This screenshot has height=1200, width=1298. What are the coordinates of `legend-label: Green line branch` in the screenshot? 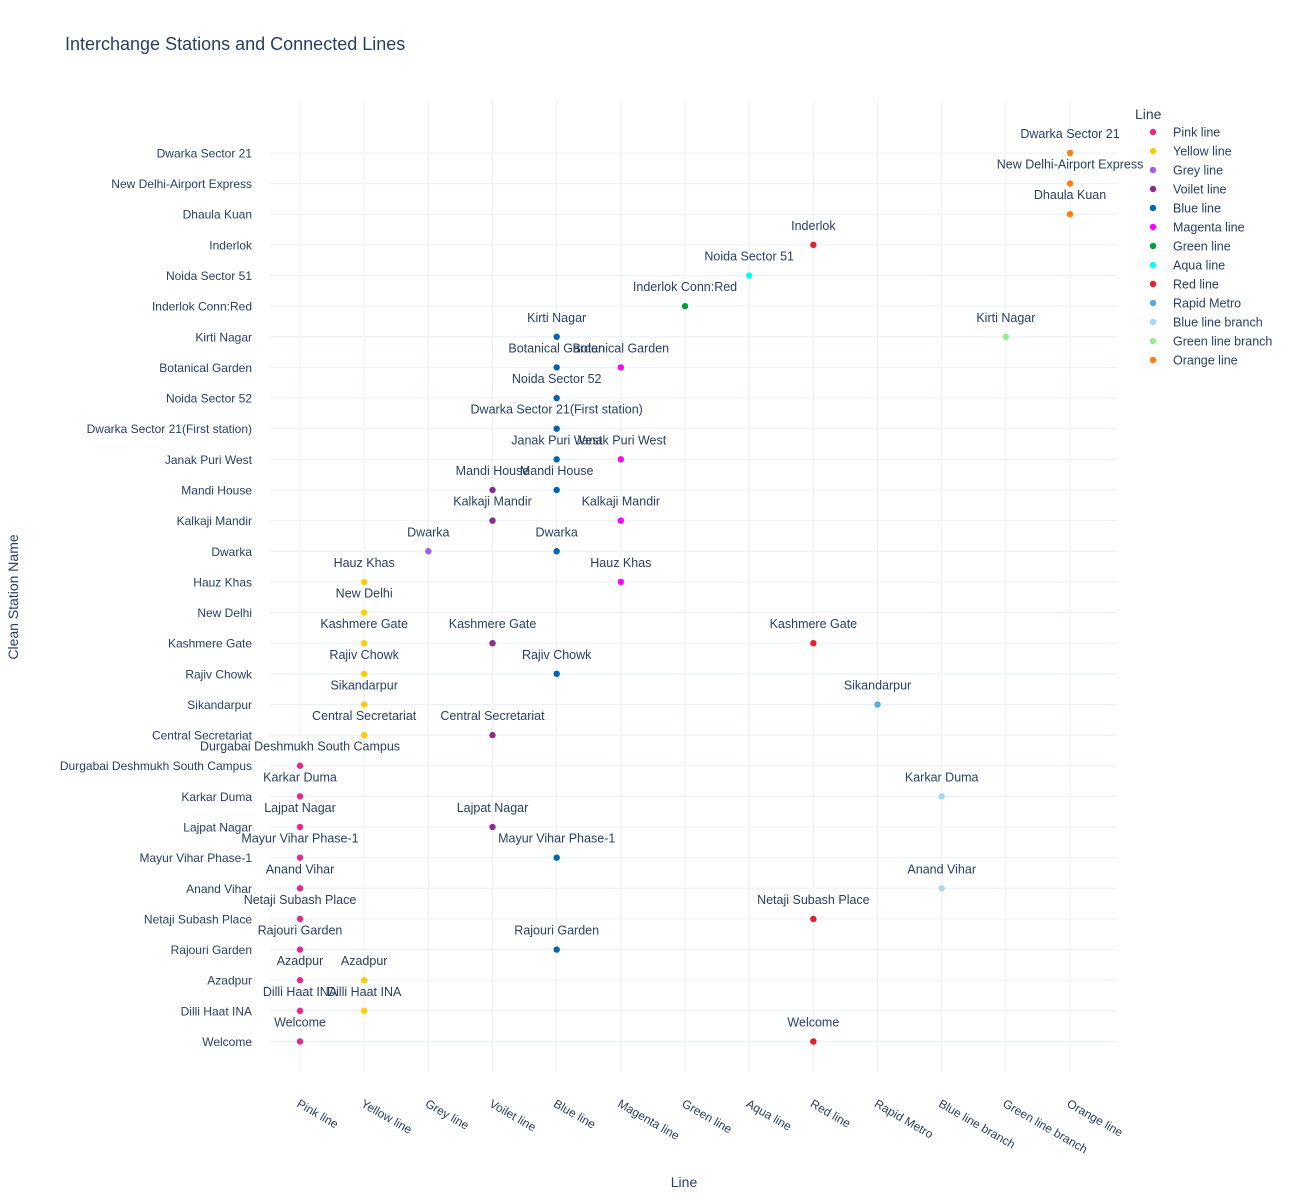 It's located at (1222, 342).